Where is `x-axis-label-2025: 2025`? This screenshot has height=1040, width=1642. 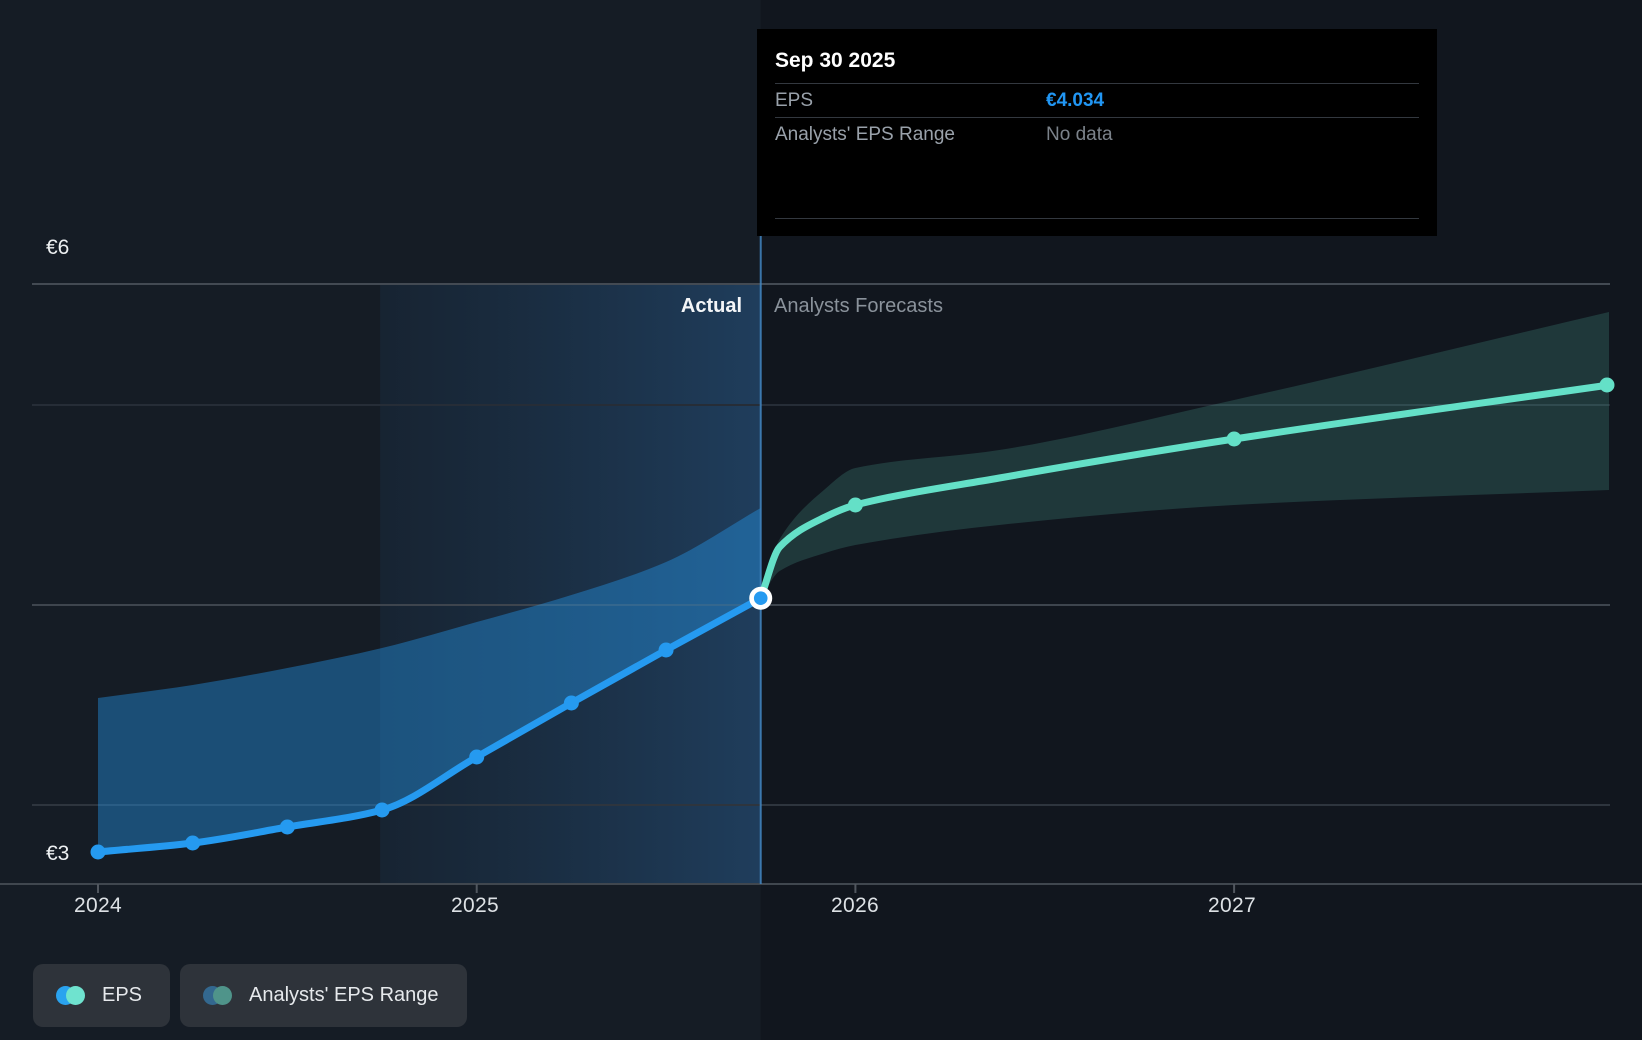
x-axis-label-2025: 2025 is located at coordinates (475, 905).